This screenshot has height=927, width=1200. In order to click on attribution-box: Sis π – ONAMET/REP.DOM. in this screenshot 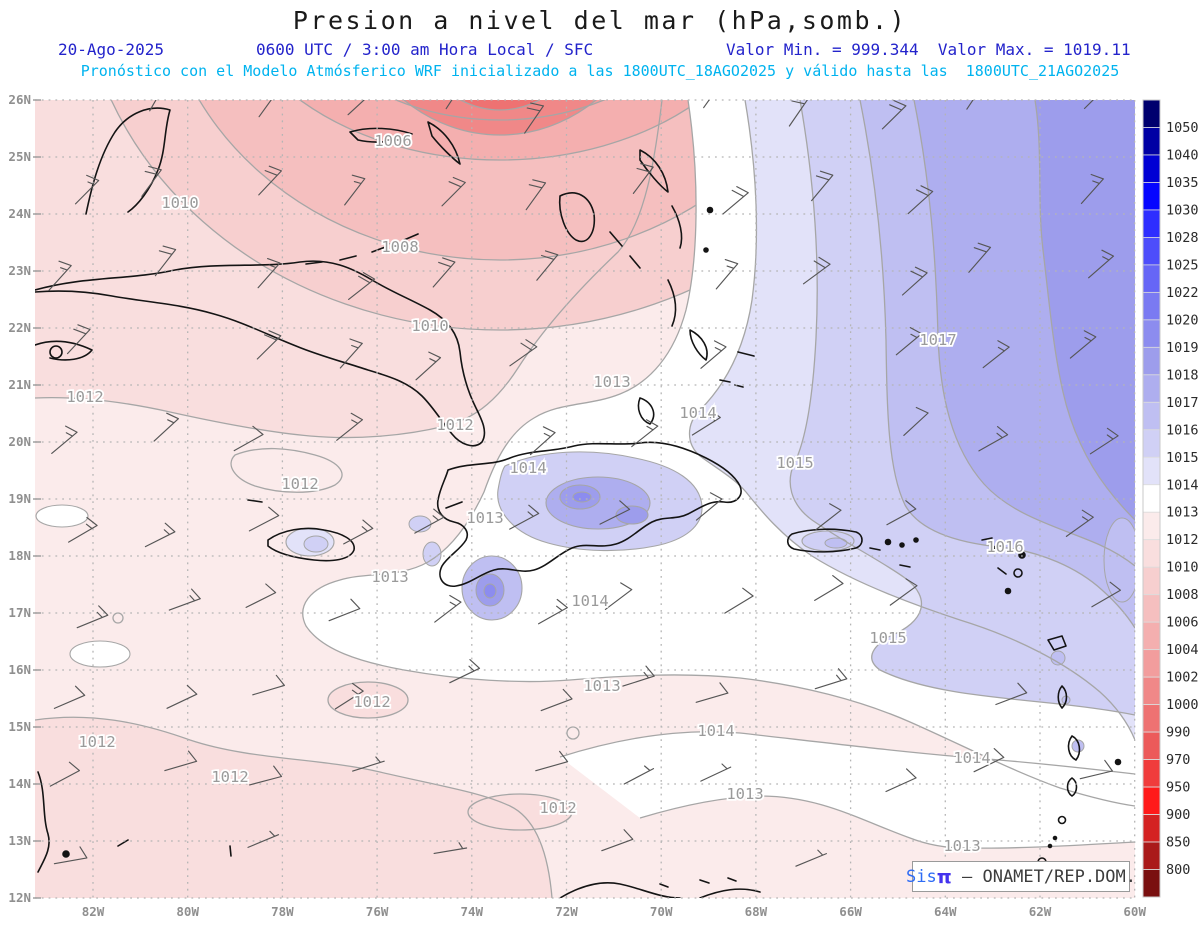, I will do `click(1021, 876)`.